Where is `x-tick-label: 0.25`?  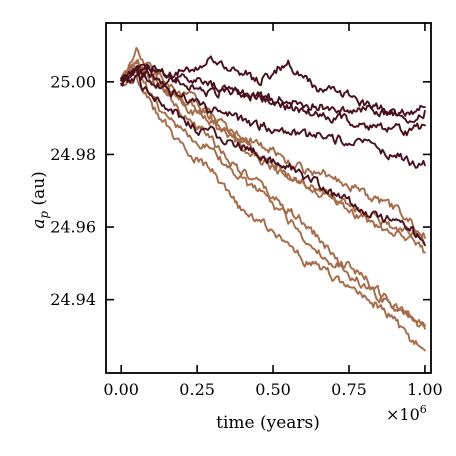
x-tick-label: 0.25 is located at coordinates (197, 389).